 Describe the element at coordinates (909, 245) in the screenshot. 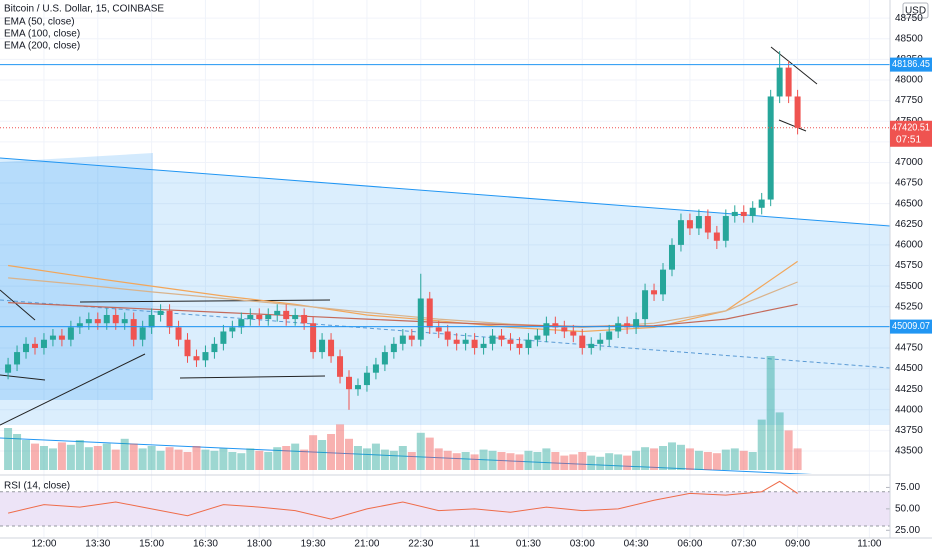

I see `y-tick-label: 46000` at that location.